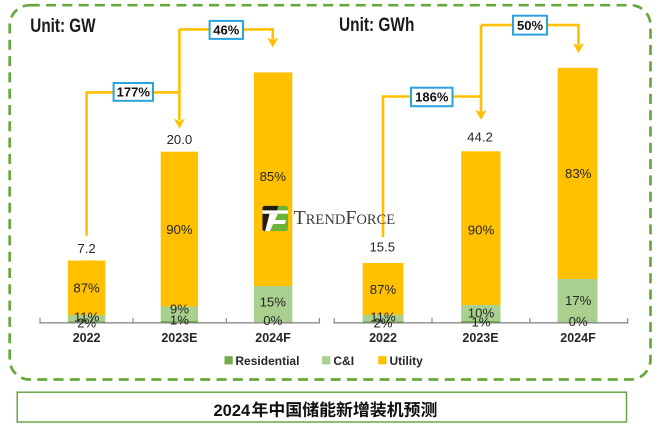 This screenshot has height=431, width=661. I want to click on svg-text: TRENDFORCE, so click(345, 218).